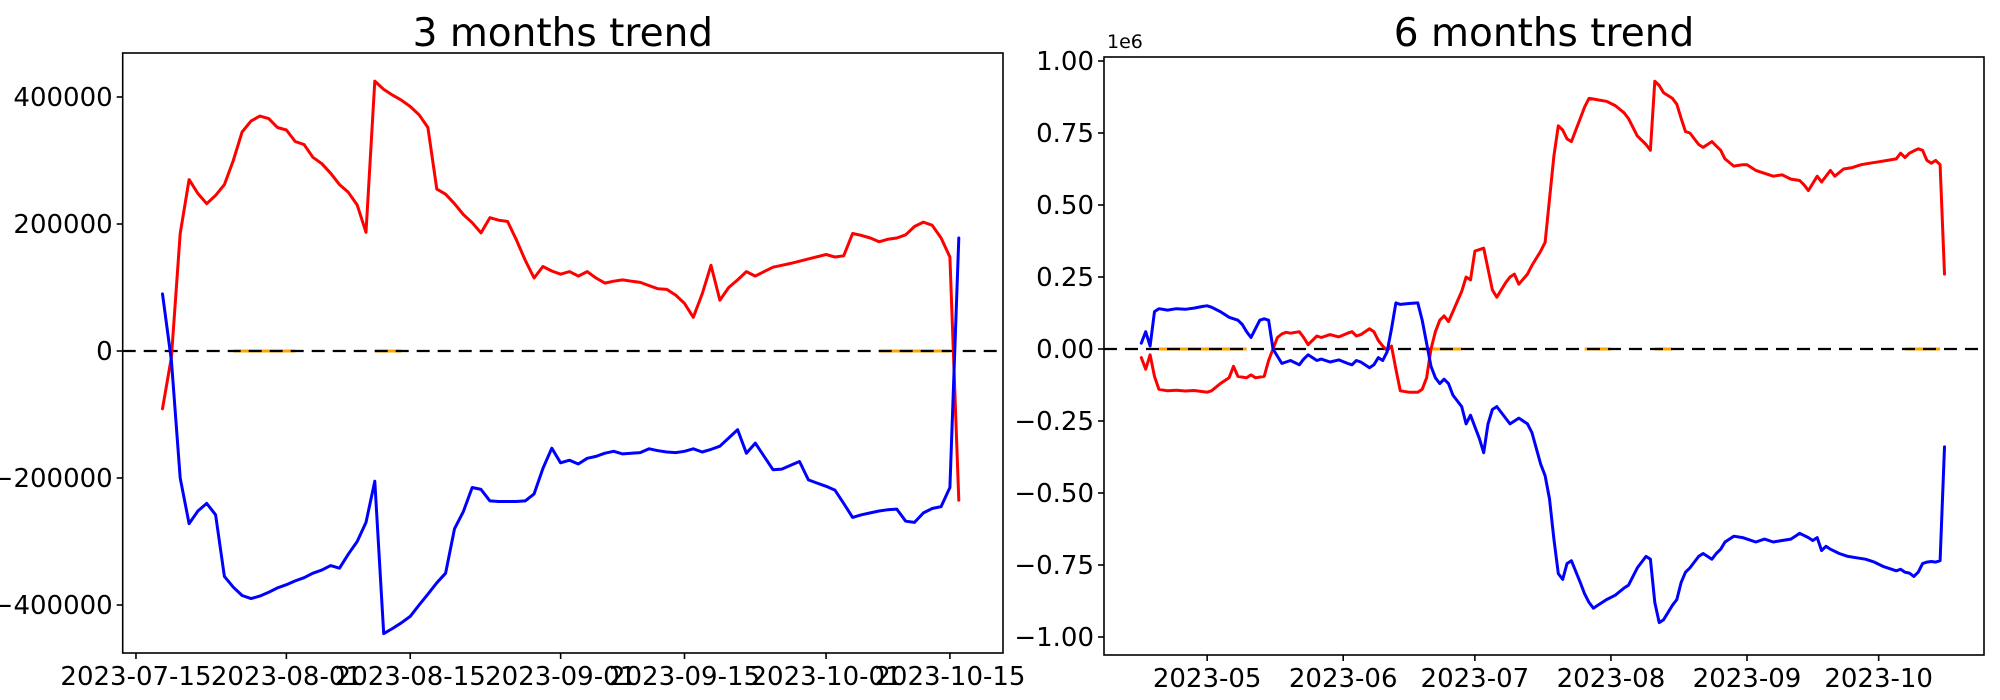  What do you see at coordinates (1125, 42) in the screenshot?
I see `y-axis-offset-label: 1e6` at bounding box center [1125, 42].